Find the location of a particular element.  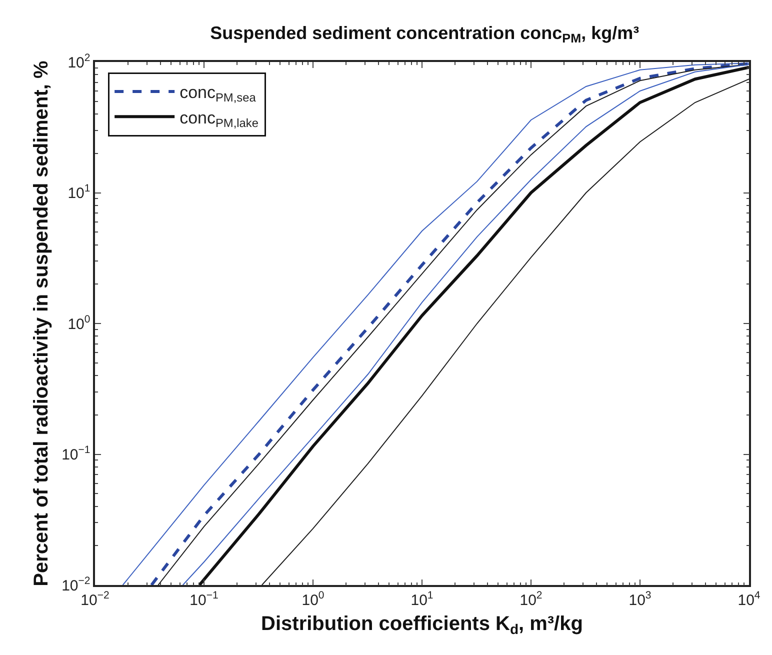

y-tick-label: 10$^{2}$ is located at coordinates (79, 62).